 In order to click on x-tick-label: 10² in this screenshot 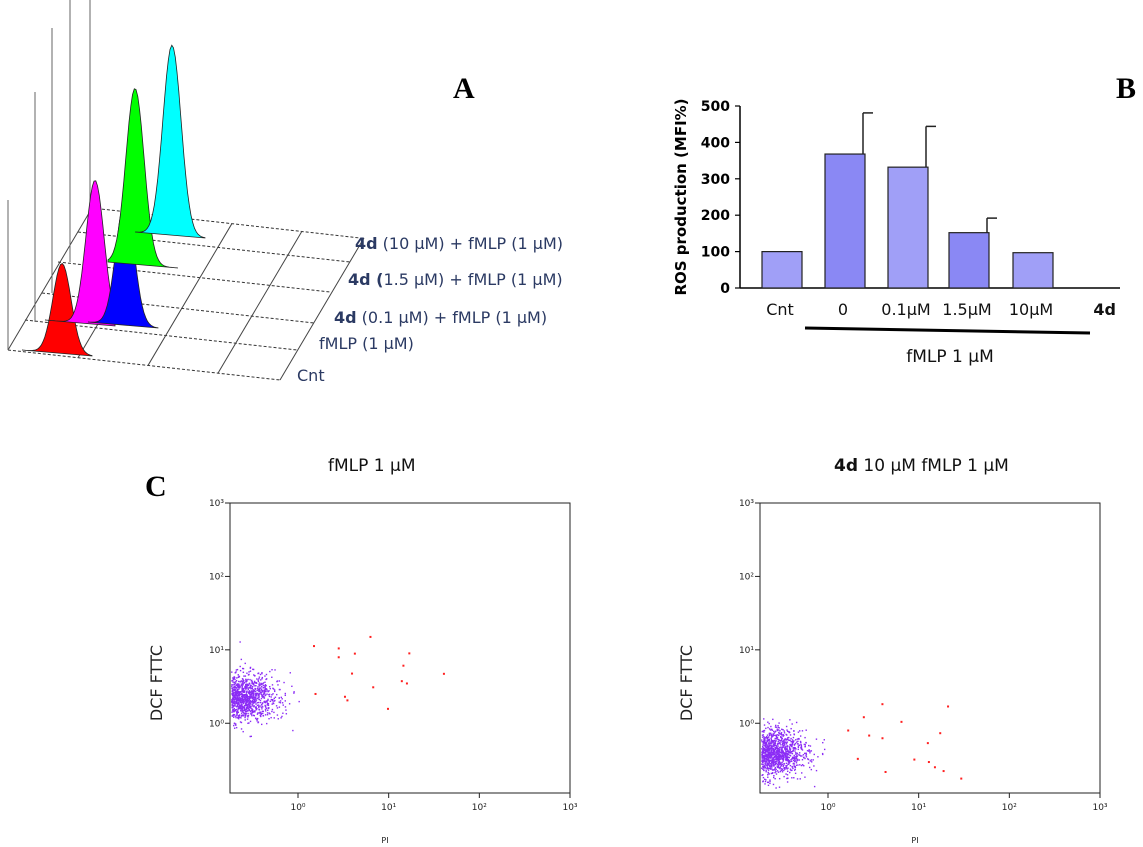, I will do `click(1009, 808)`.